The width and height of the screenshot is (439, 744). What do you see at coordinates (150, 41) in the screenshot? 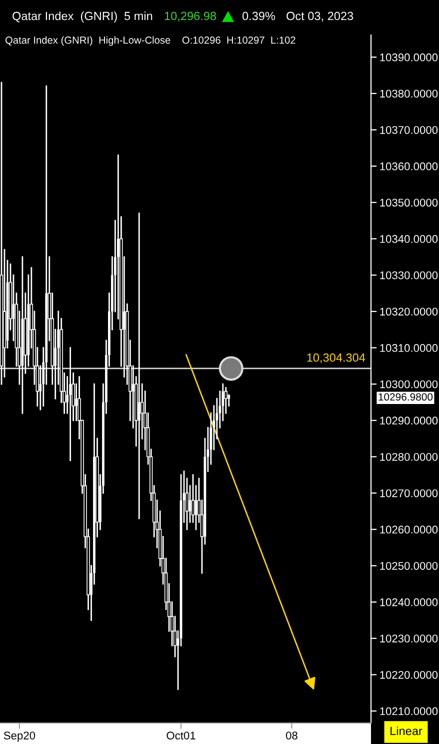
I see `chart-subtitle: Qatar Index (GNRI) High-Low-Close O:10296 H:10297 L:102` at bounding box center [150, 41].